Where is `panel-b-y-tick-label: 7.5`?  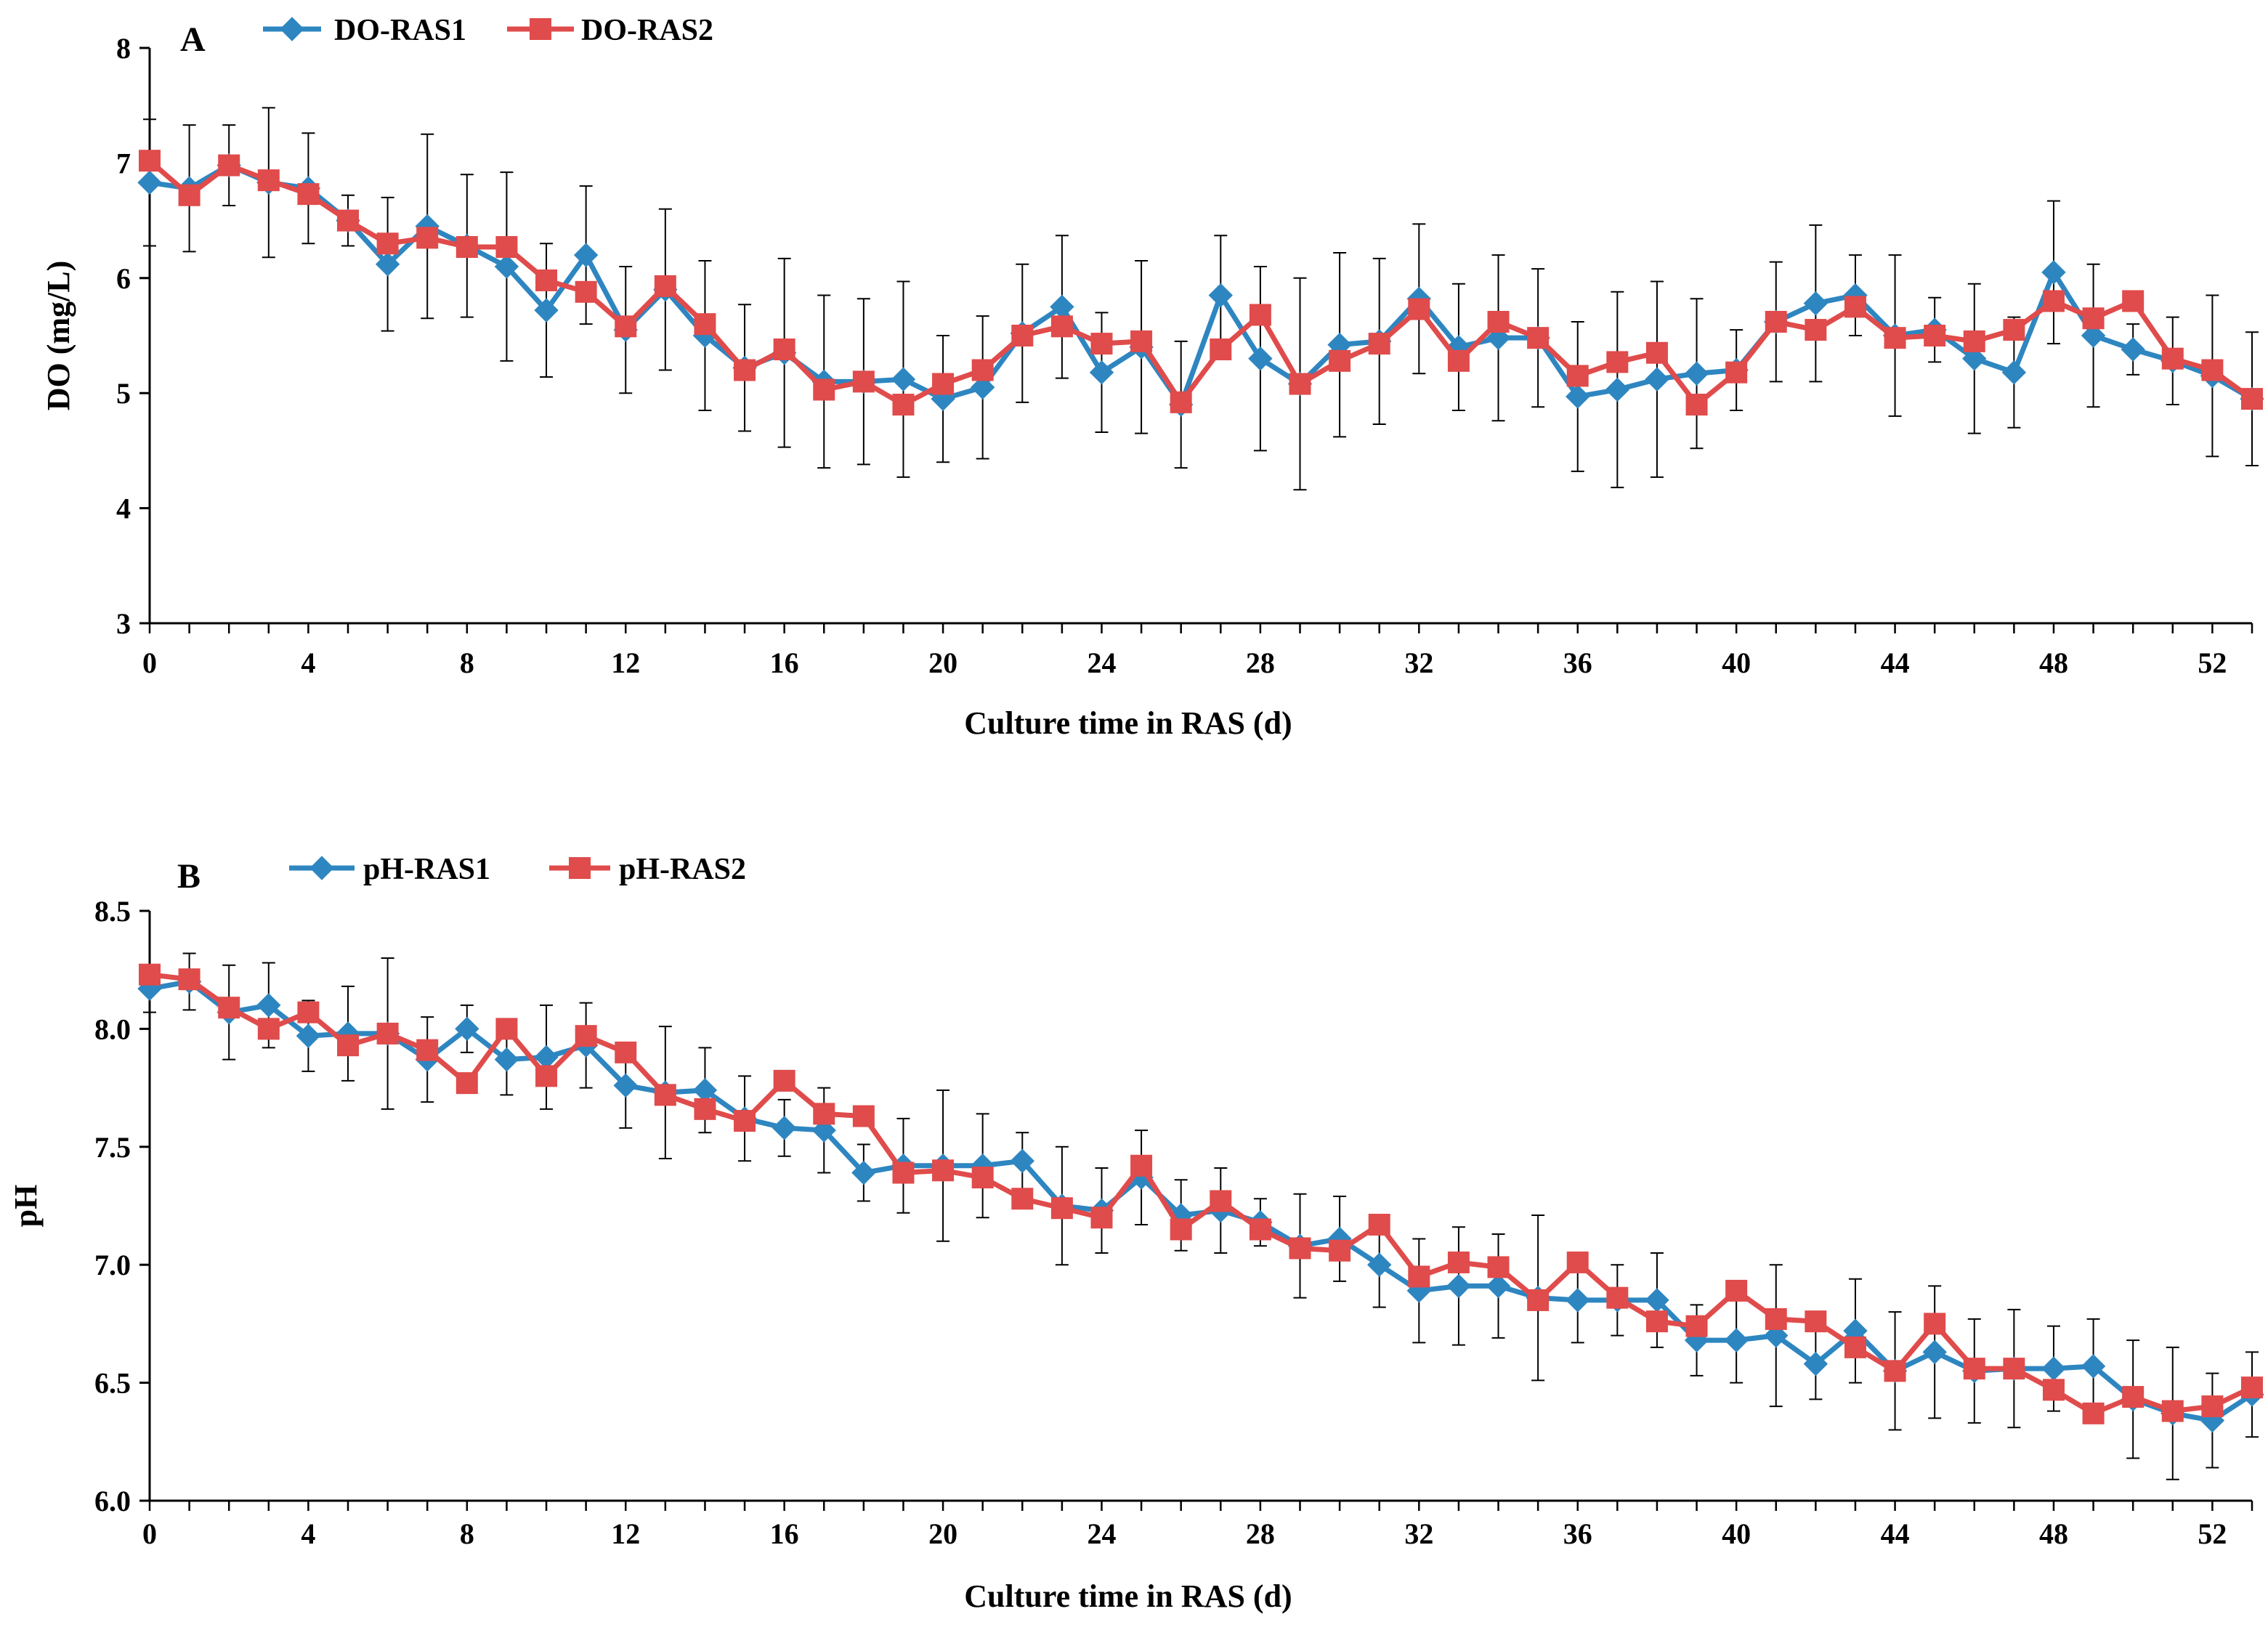
panel-b-y-tick-label: 7.5 is located at coordinates (112, 1147).